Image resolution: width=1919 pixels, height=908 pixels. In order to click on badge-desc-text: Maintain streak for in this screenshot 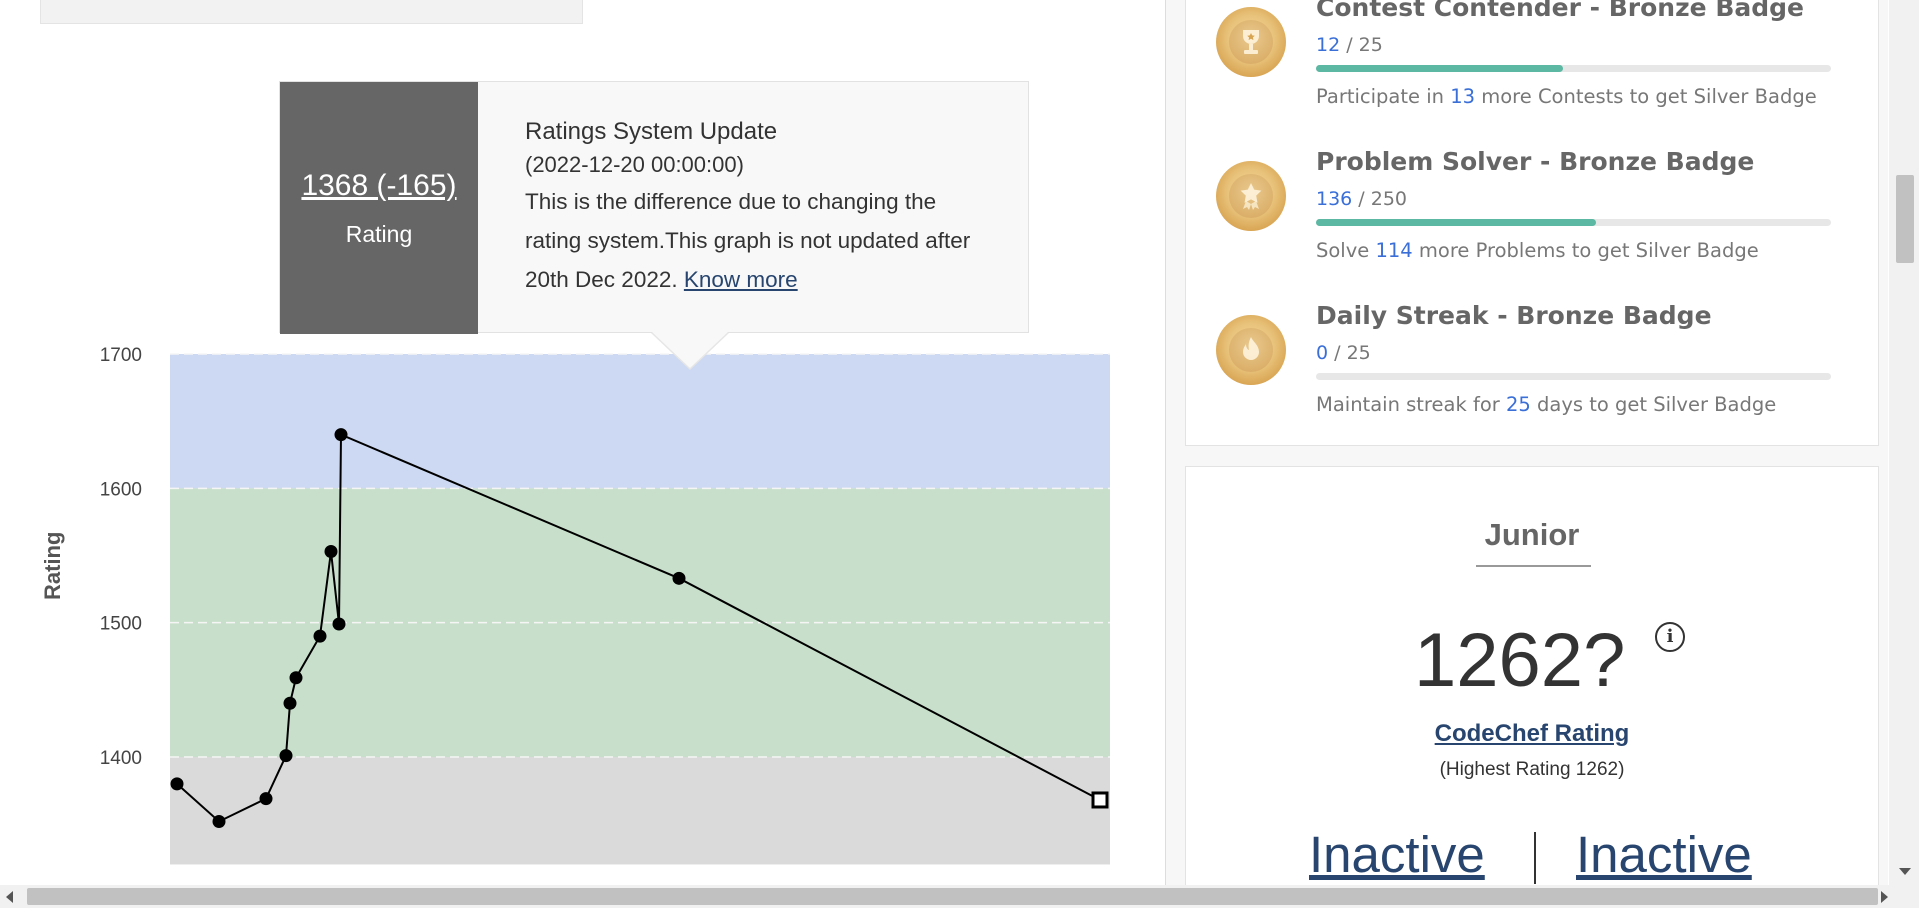, I will do `click(1411, 404)`.